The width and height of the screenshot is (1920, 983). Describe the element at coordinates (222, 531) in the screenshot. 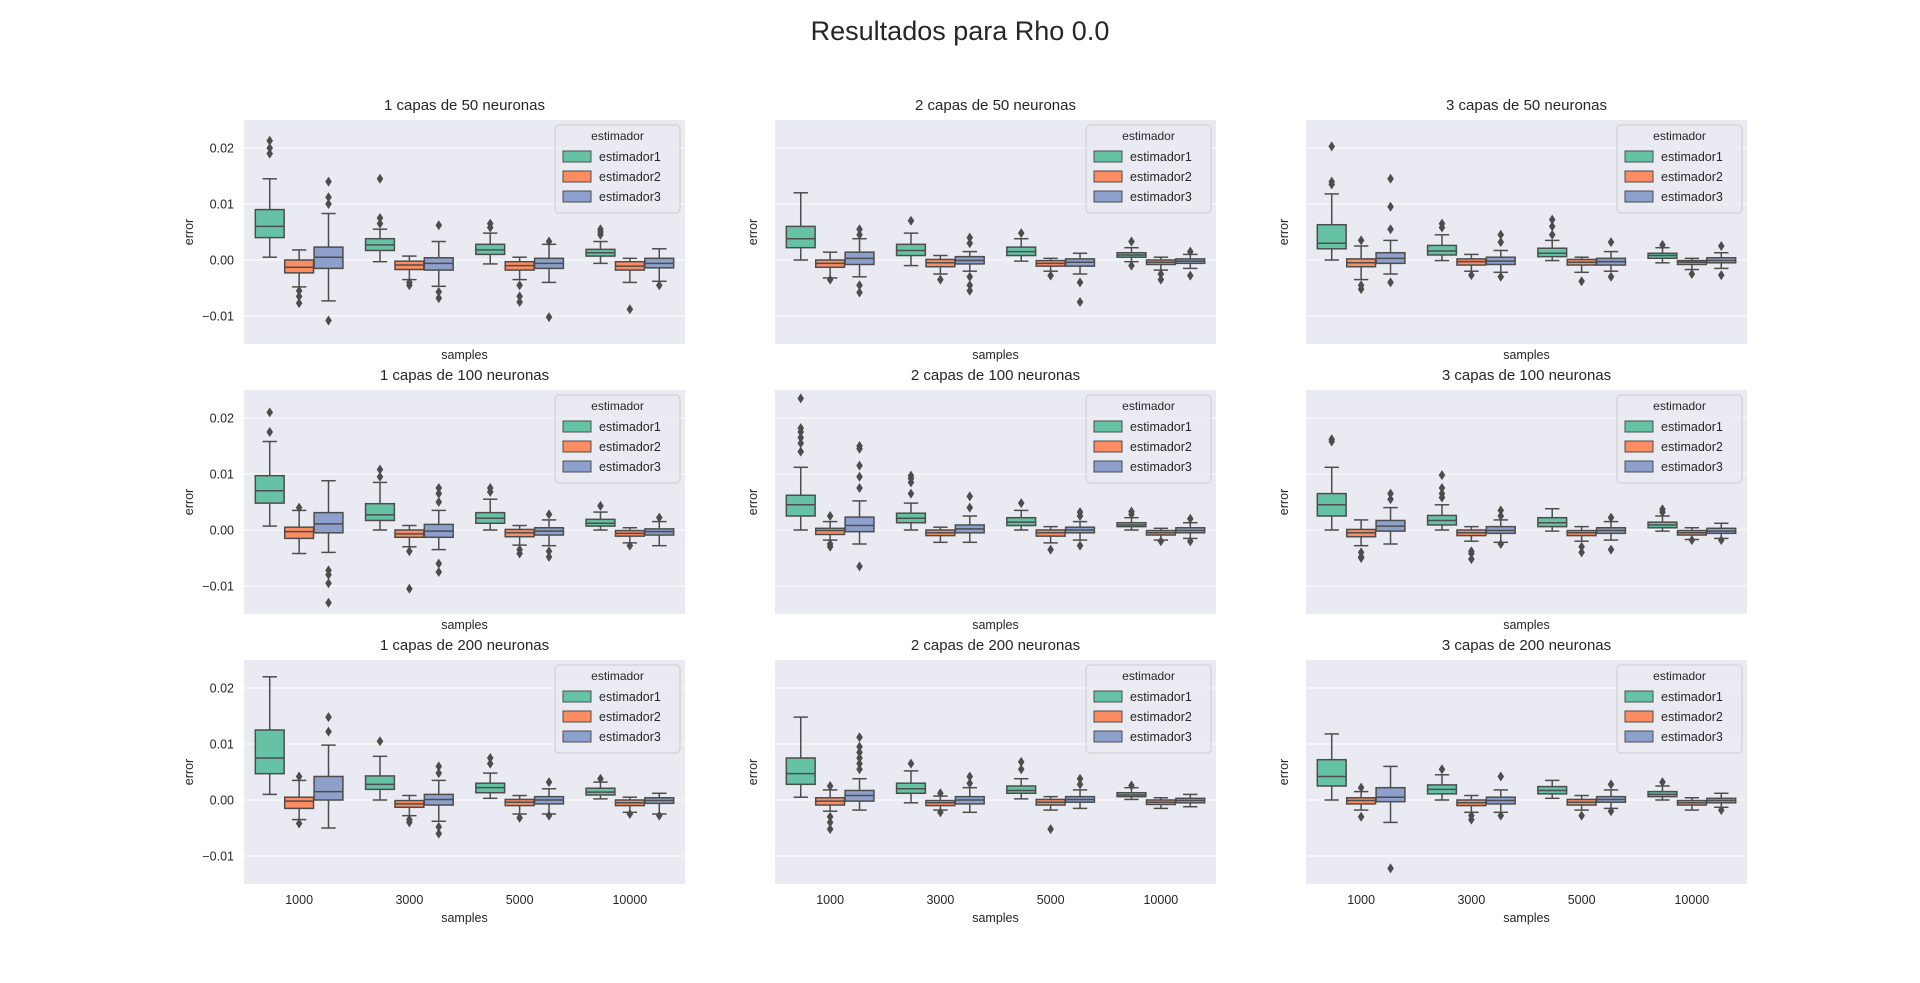

I see `ytick-label: 0.00` at that location.